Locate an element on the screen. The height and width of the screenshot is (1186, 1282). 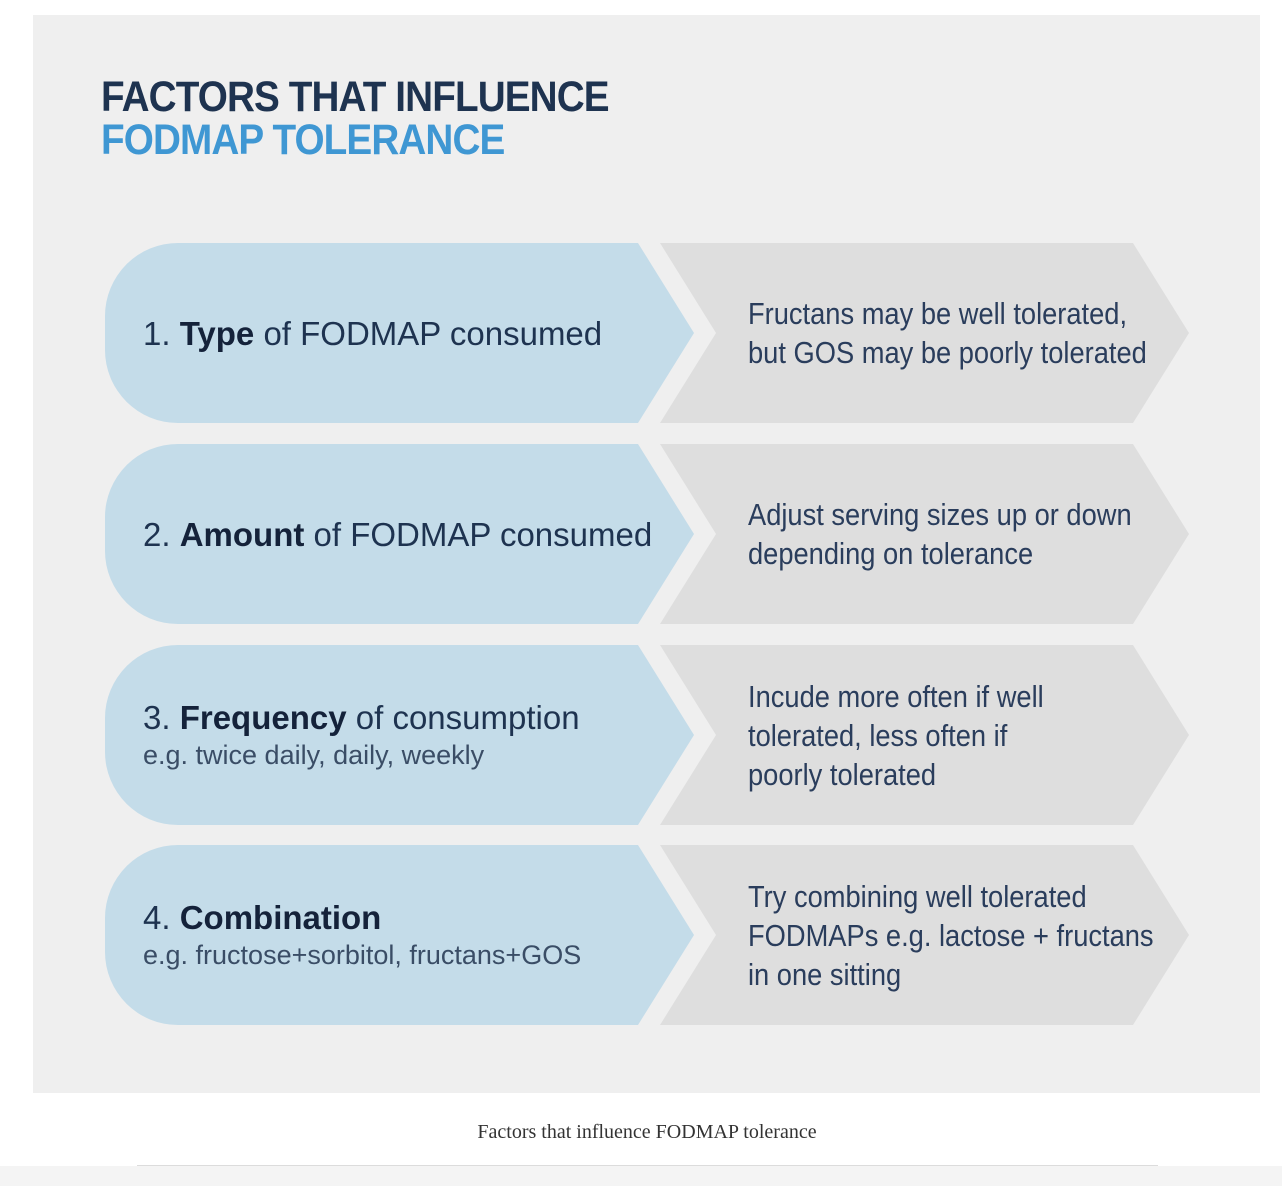
factor-number: 2. is located at coordinates (157, 534).